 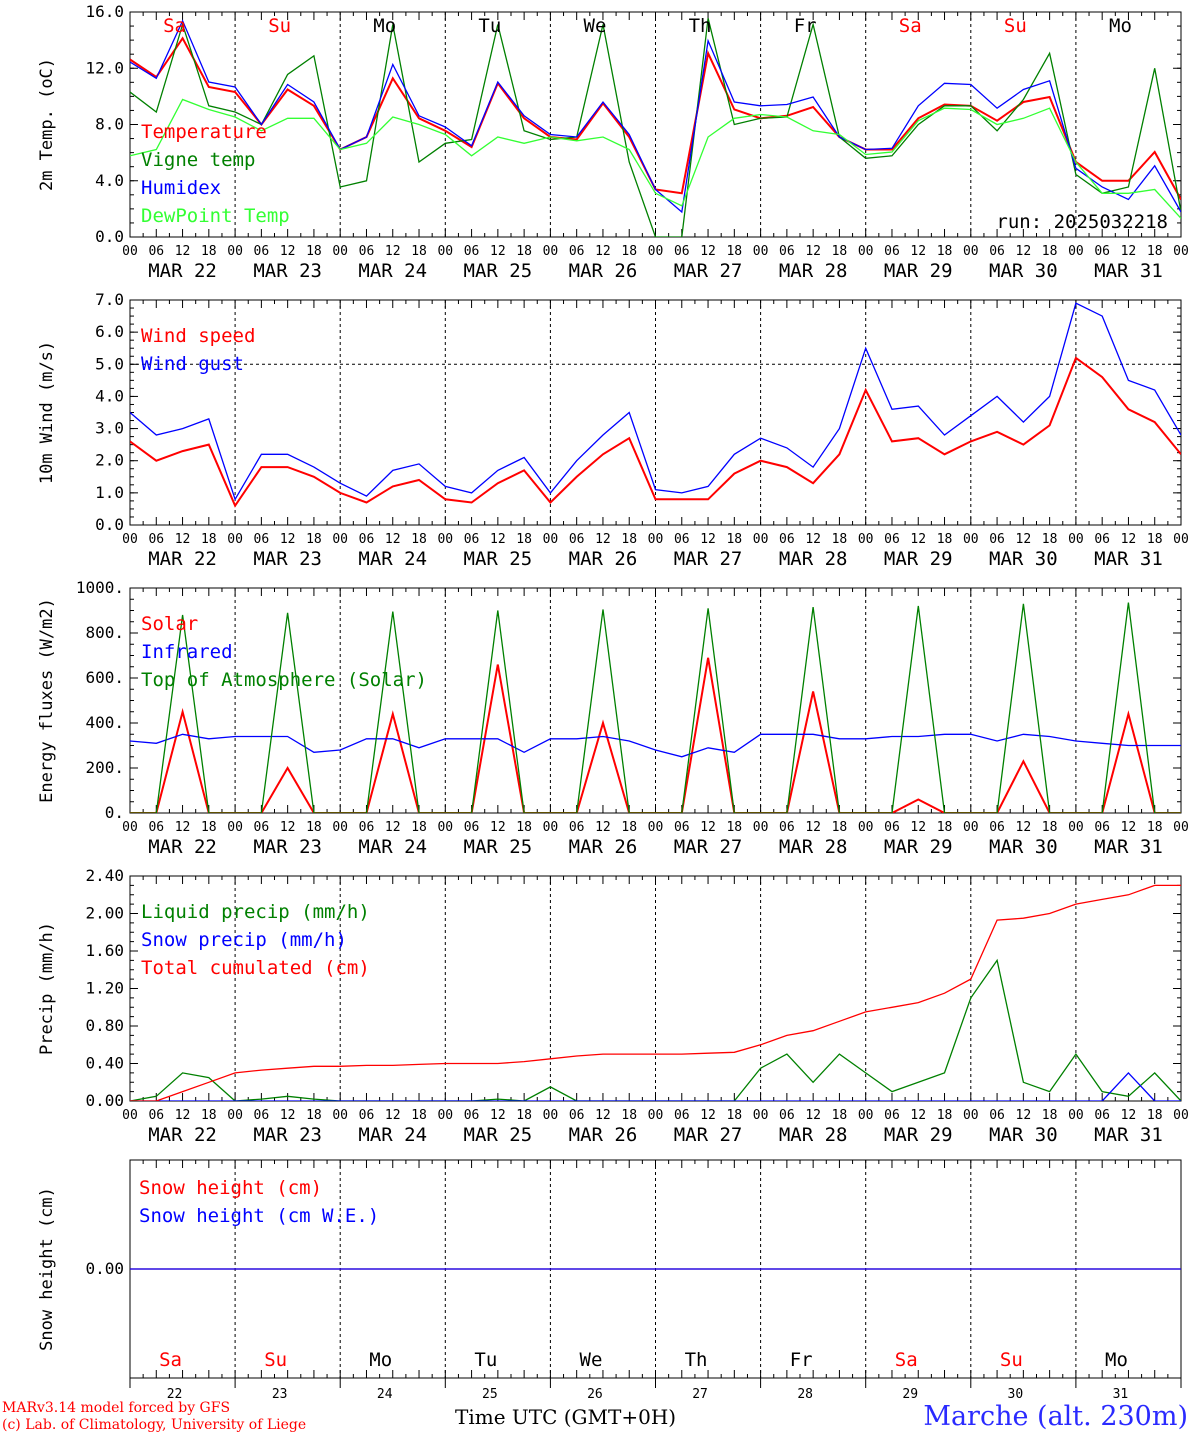 I want to click on day-abbr-bottom: Tu, so click(x=485, y=1360).